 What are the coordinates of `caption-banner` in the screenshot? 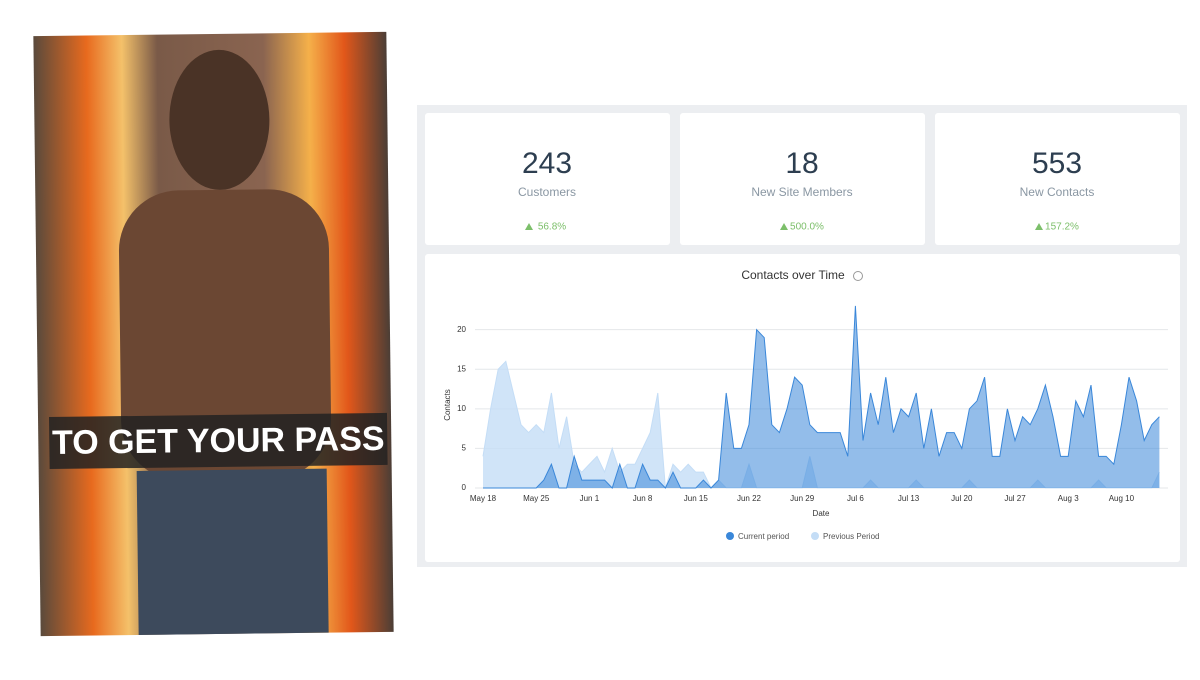 It's located at (218, 441).